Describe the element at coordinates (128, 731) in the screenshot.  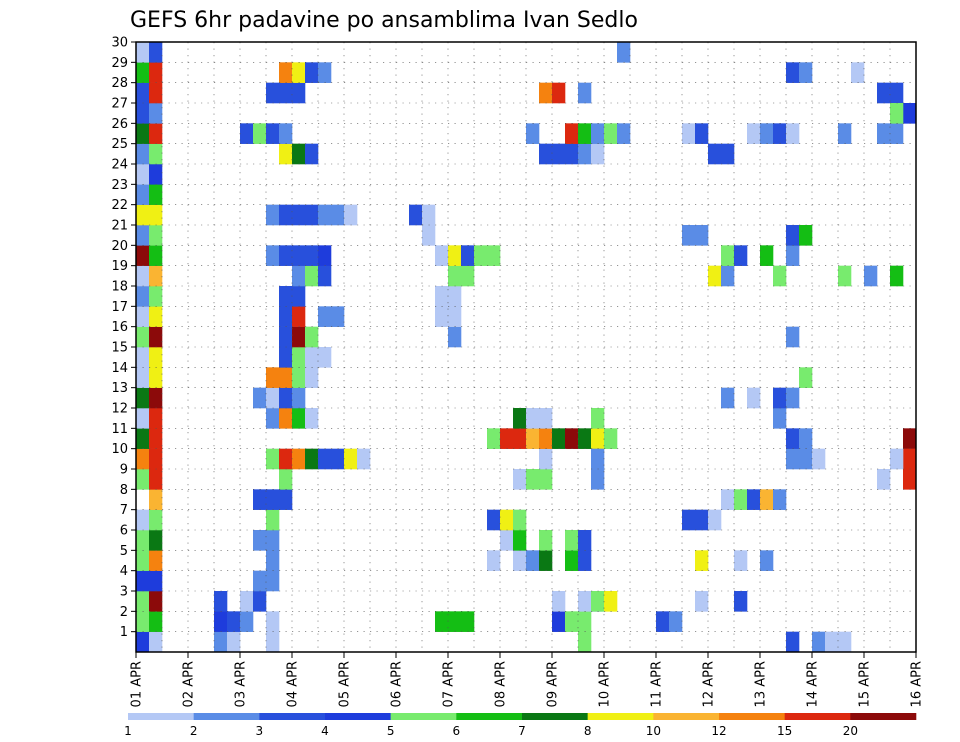
I see `legend-label: 1` at that location.